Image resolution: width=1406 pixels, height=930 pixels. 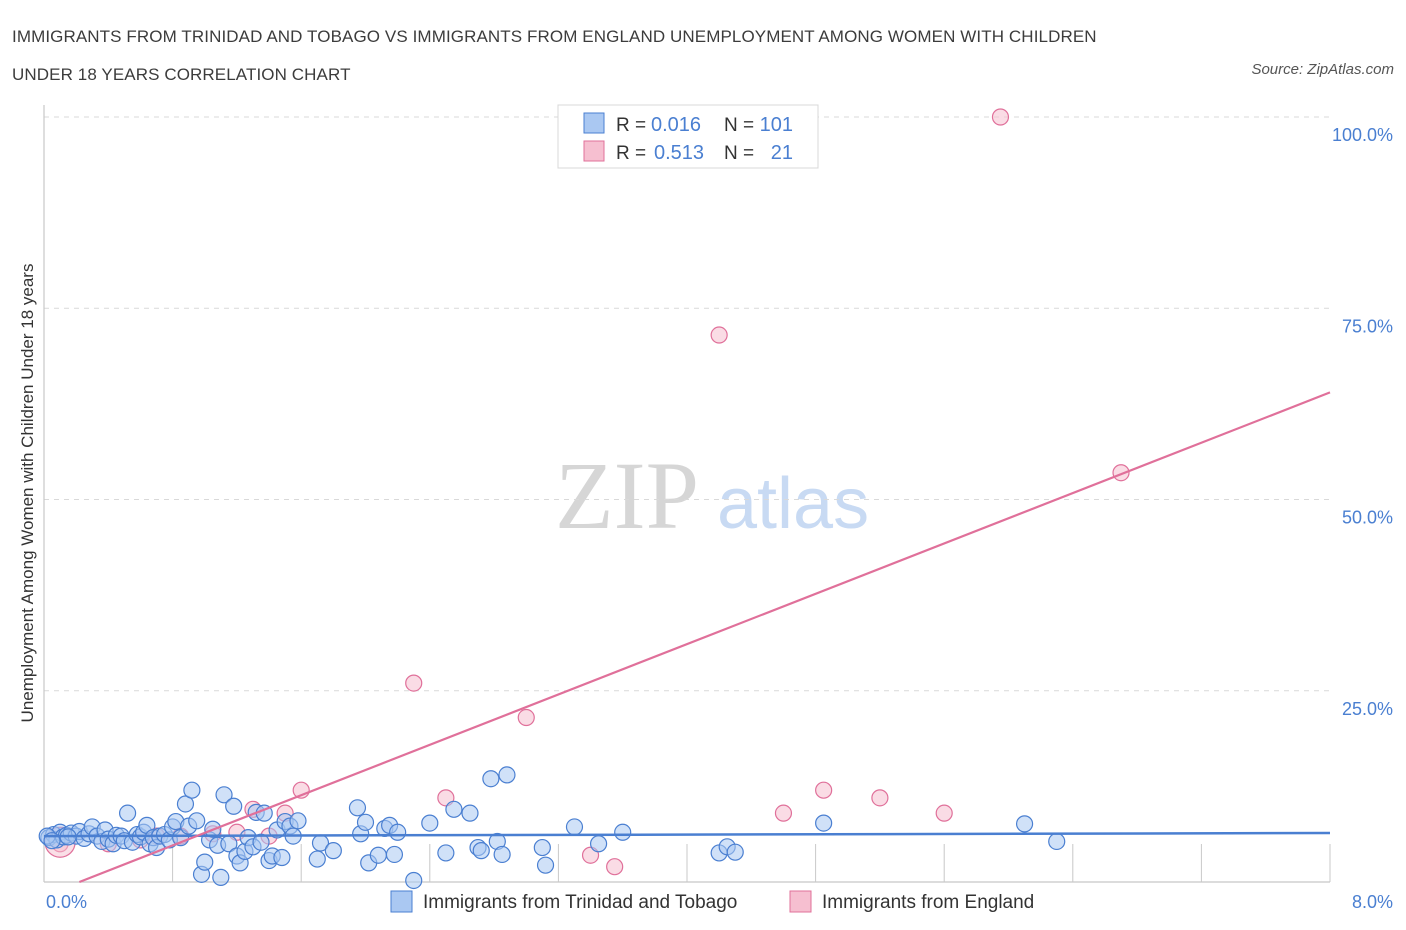 I want to click on y-tick-label-75: 75.0%, so click(x=1367, y=326).